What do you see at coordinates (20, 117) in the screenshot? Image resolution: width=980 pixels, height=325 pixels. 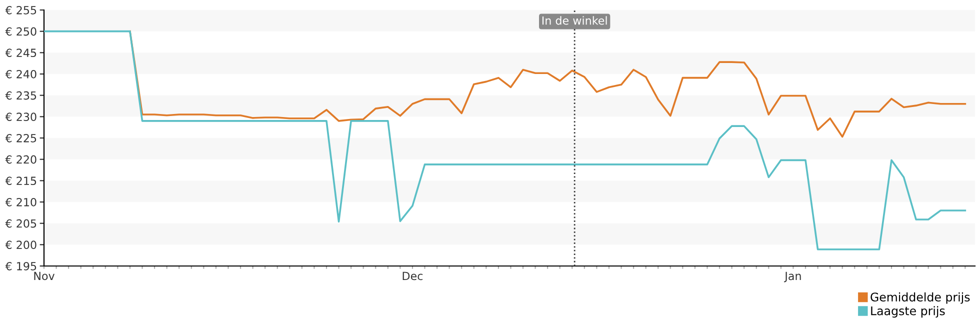 I see `y-tick-label: € 230` at bounding box center [20, 117].